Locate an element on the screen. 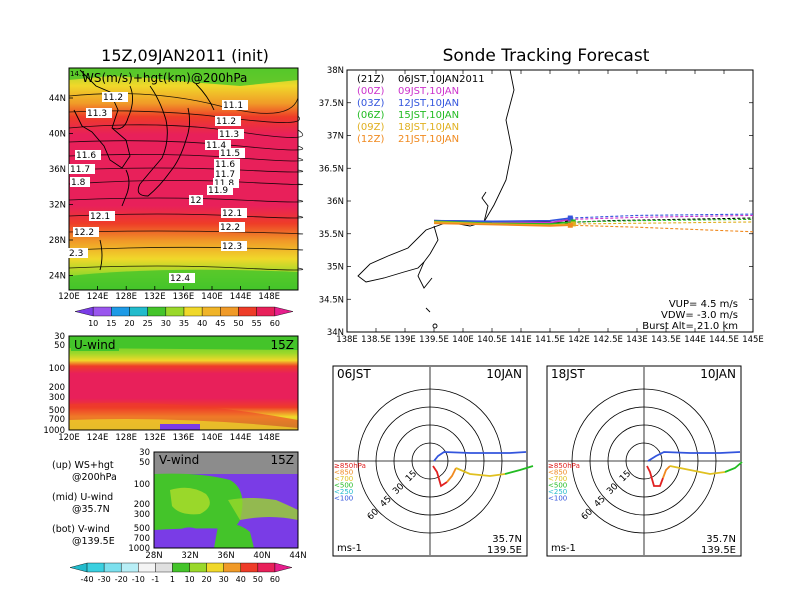  track-lon-label: 138.5E is located at coordinates (376, 340).